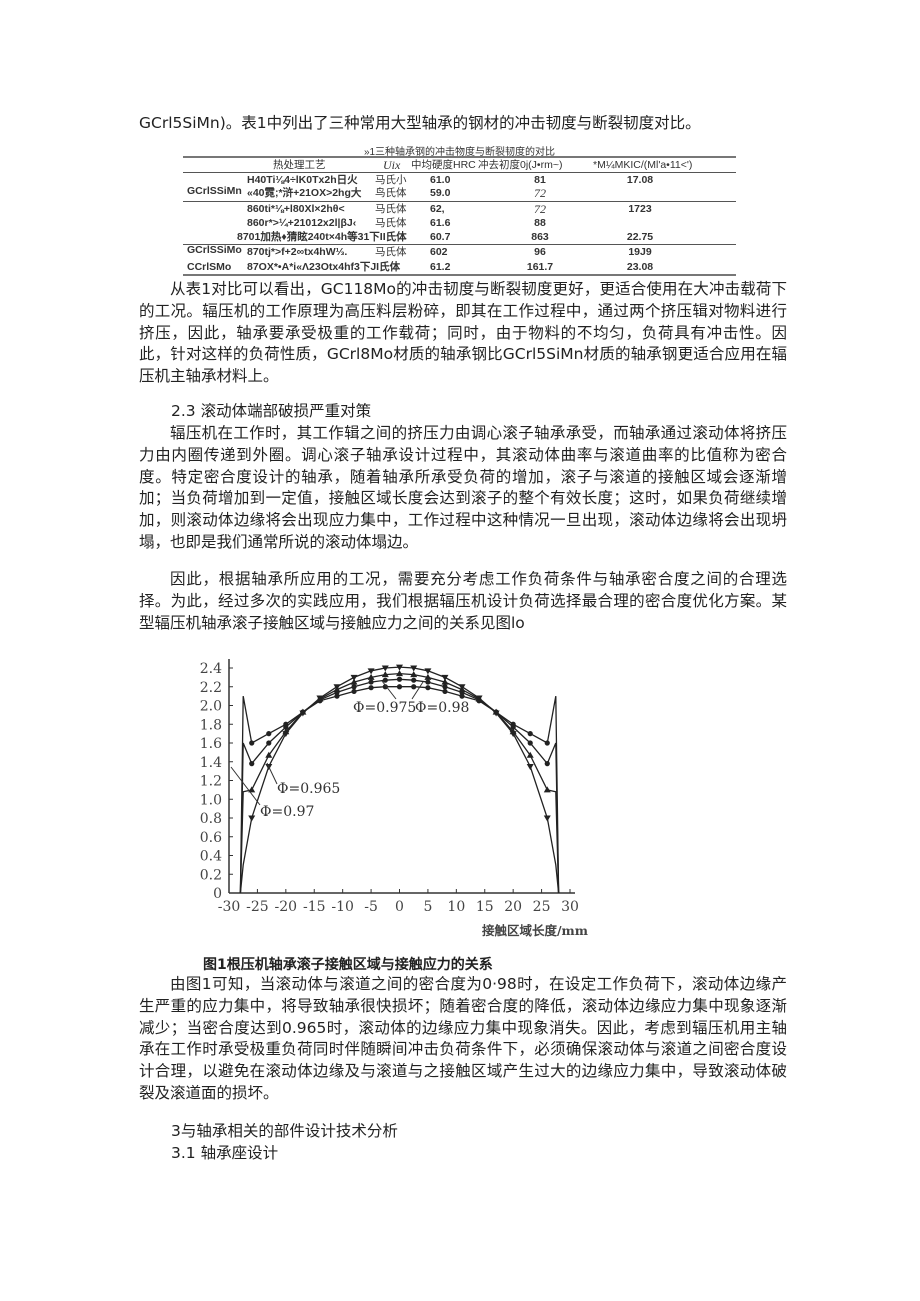 The height and width of the screenshot is (1301, 920). What do you see at coordinates (391, 193) in the screenshot?
I see `table-cell-structure: 鸟氏体` at bounding box center [391, 193].